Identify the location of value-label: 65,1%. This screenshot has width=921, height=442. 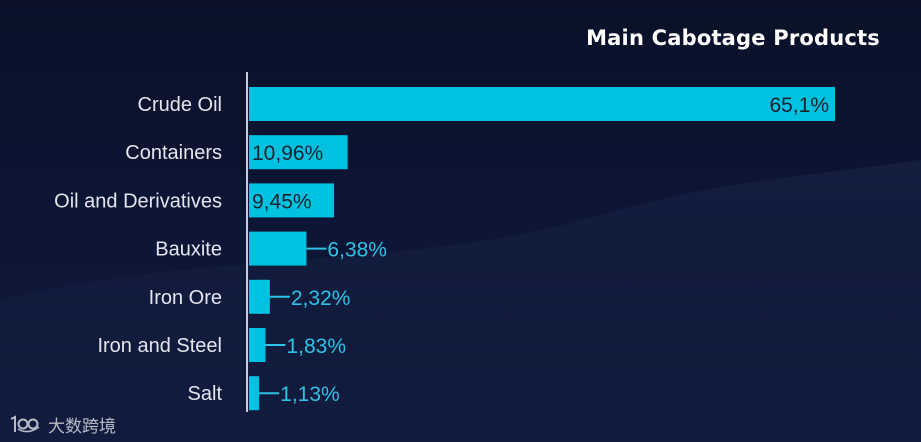
(799, 105).